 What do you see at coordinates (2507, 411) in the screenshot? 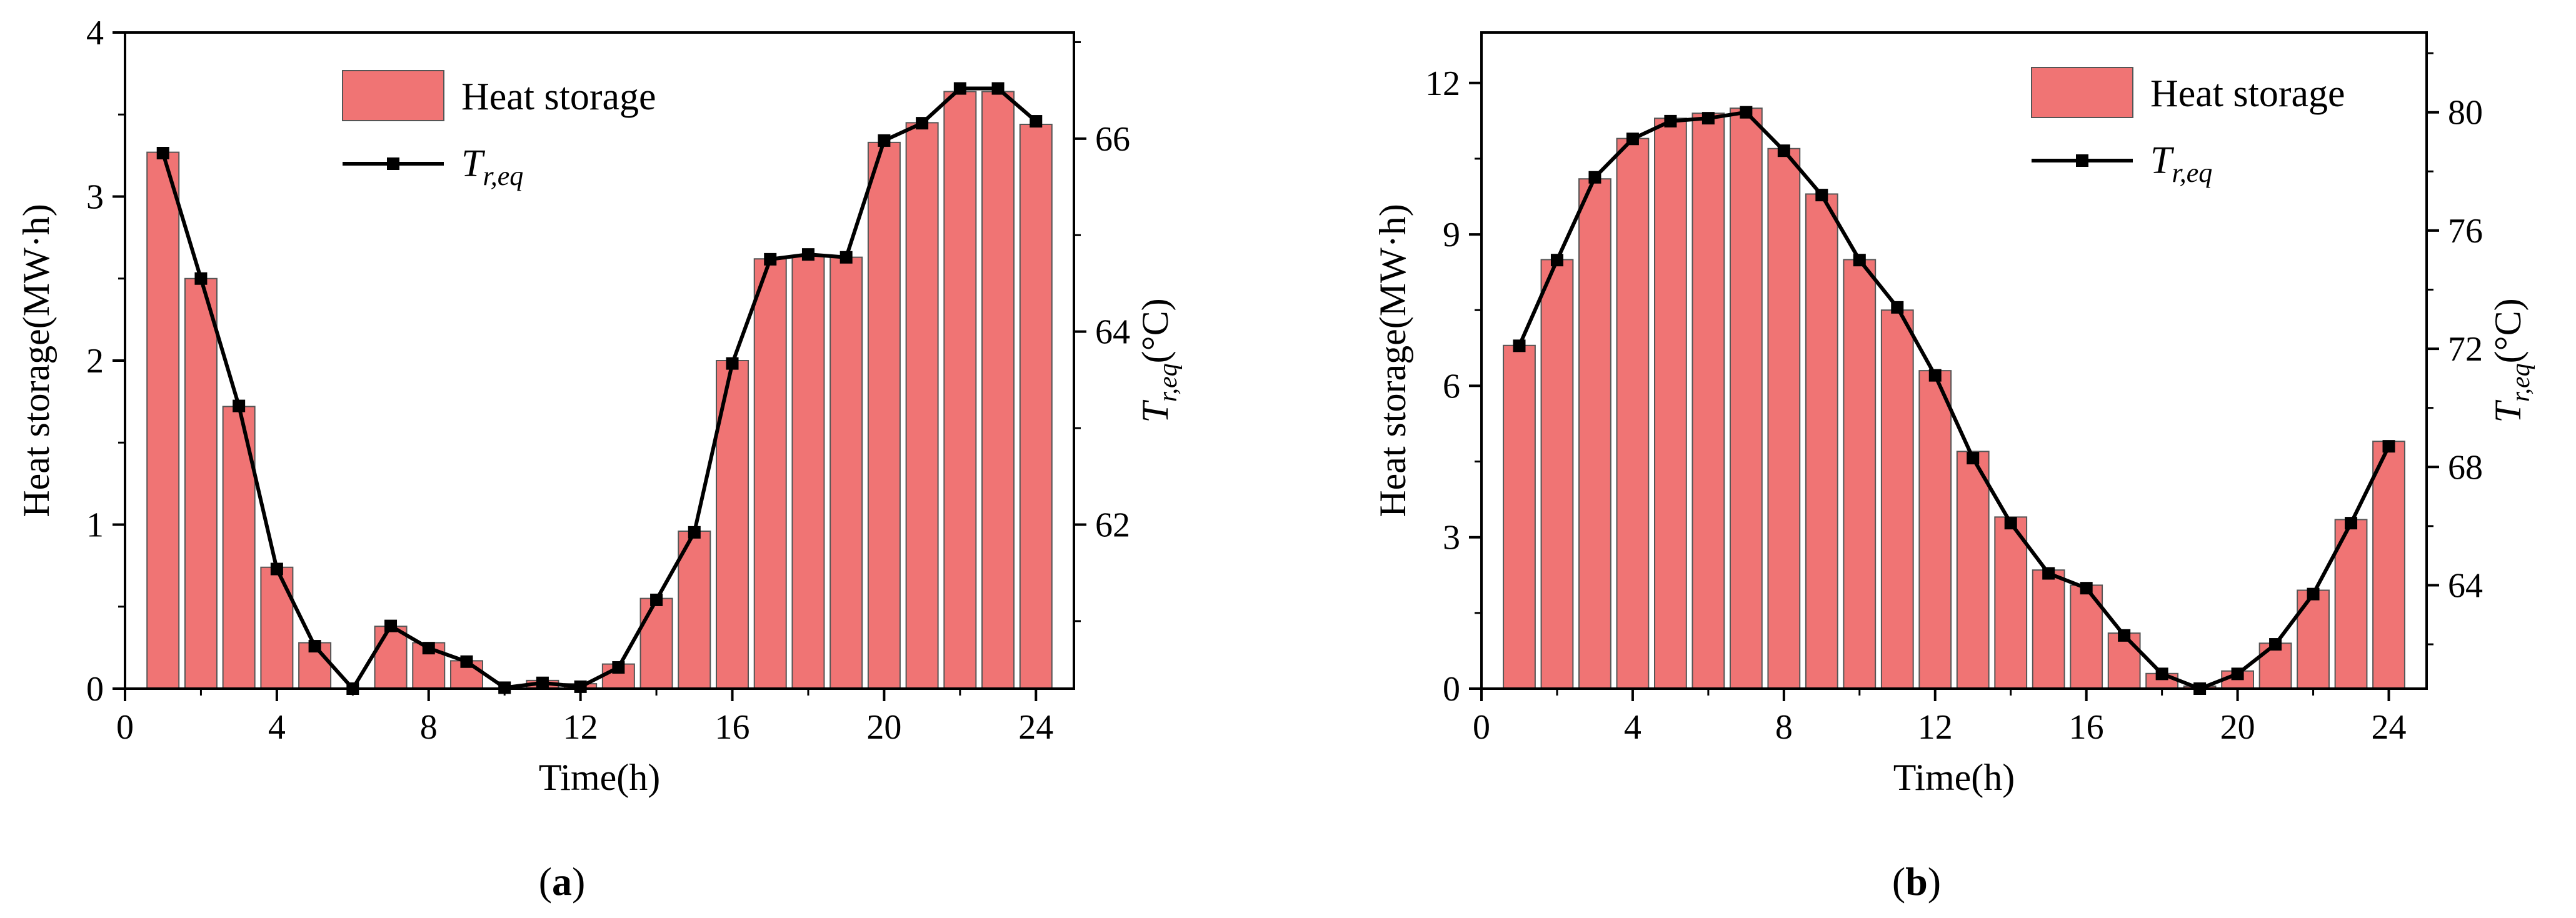
I see `y2-title-main: T` at bounding box center [2507, 411].